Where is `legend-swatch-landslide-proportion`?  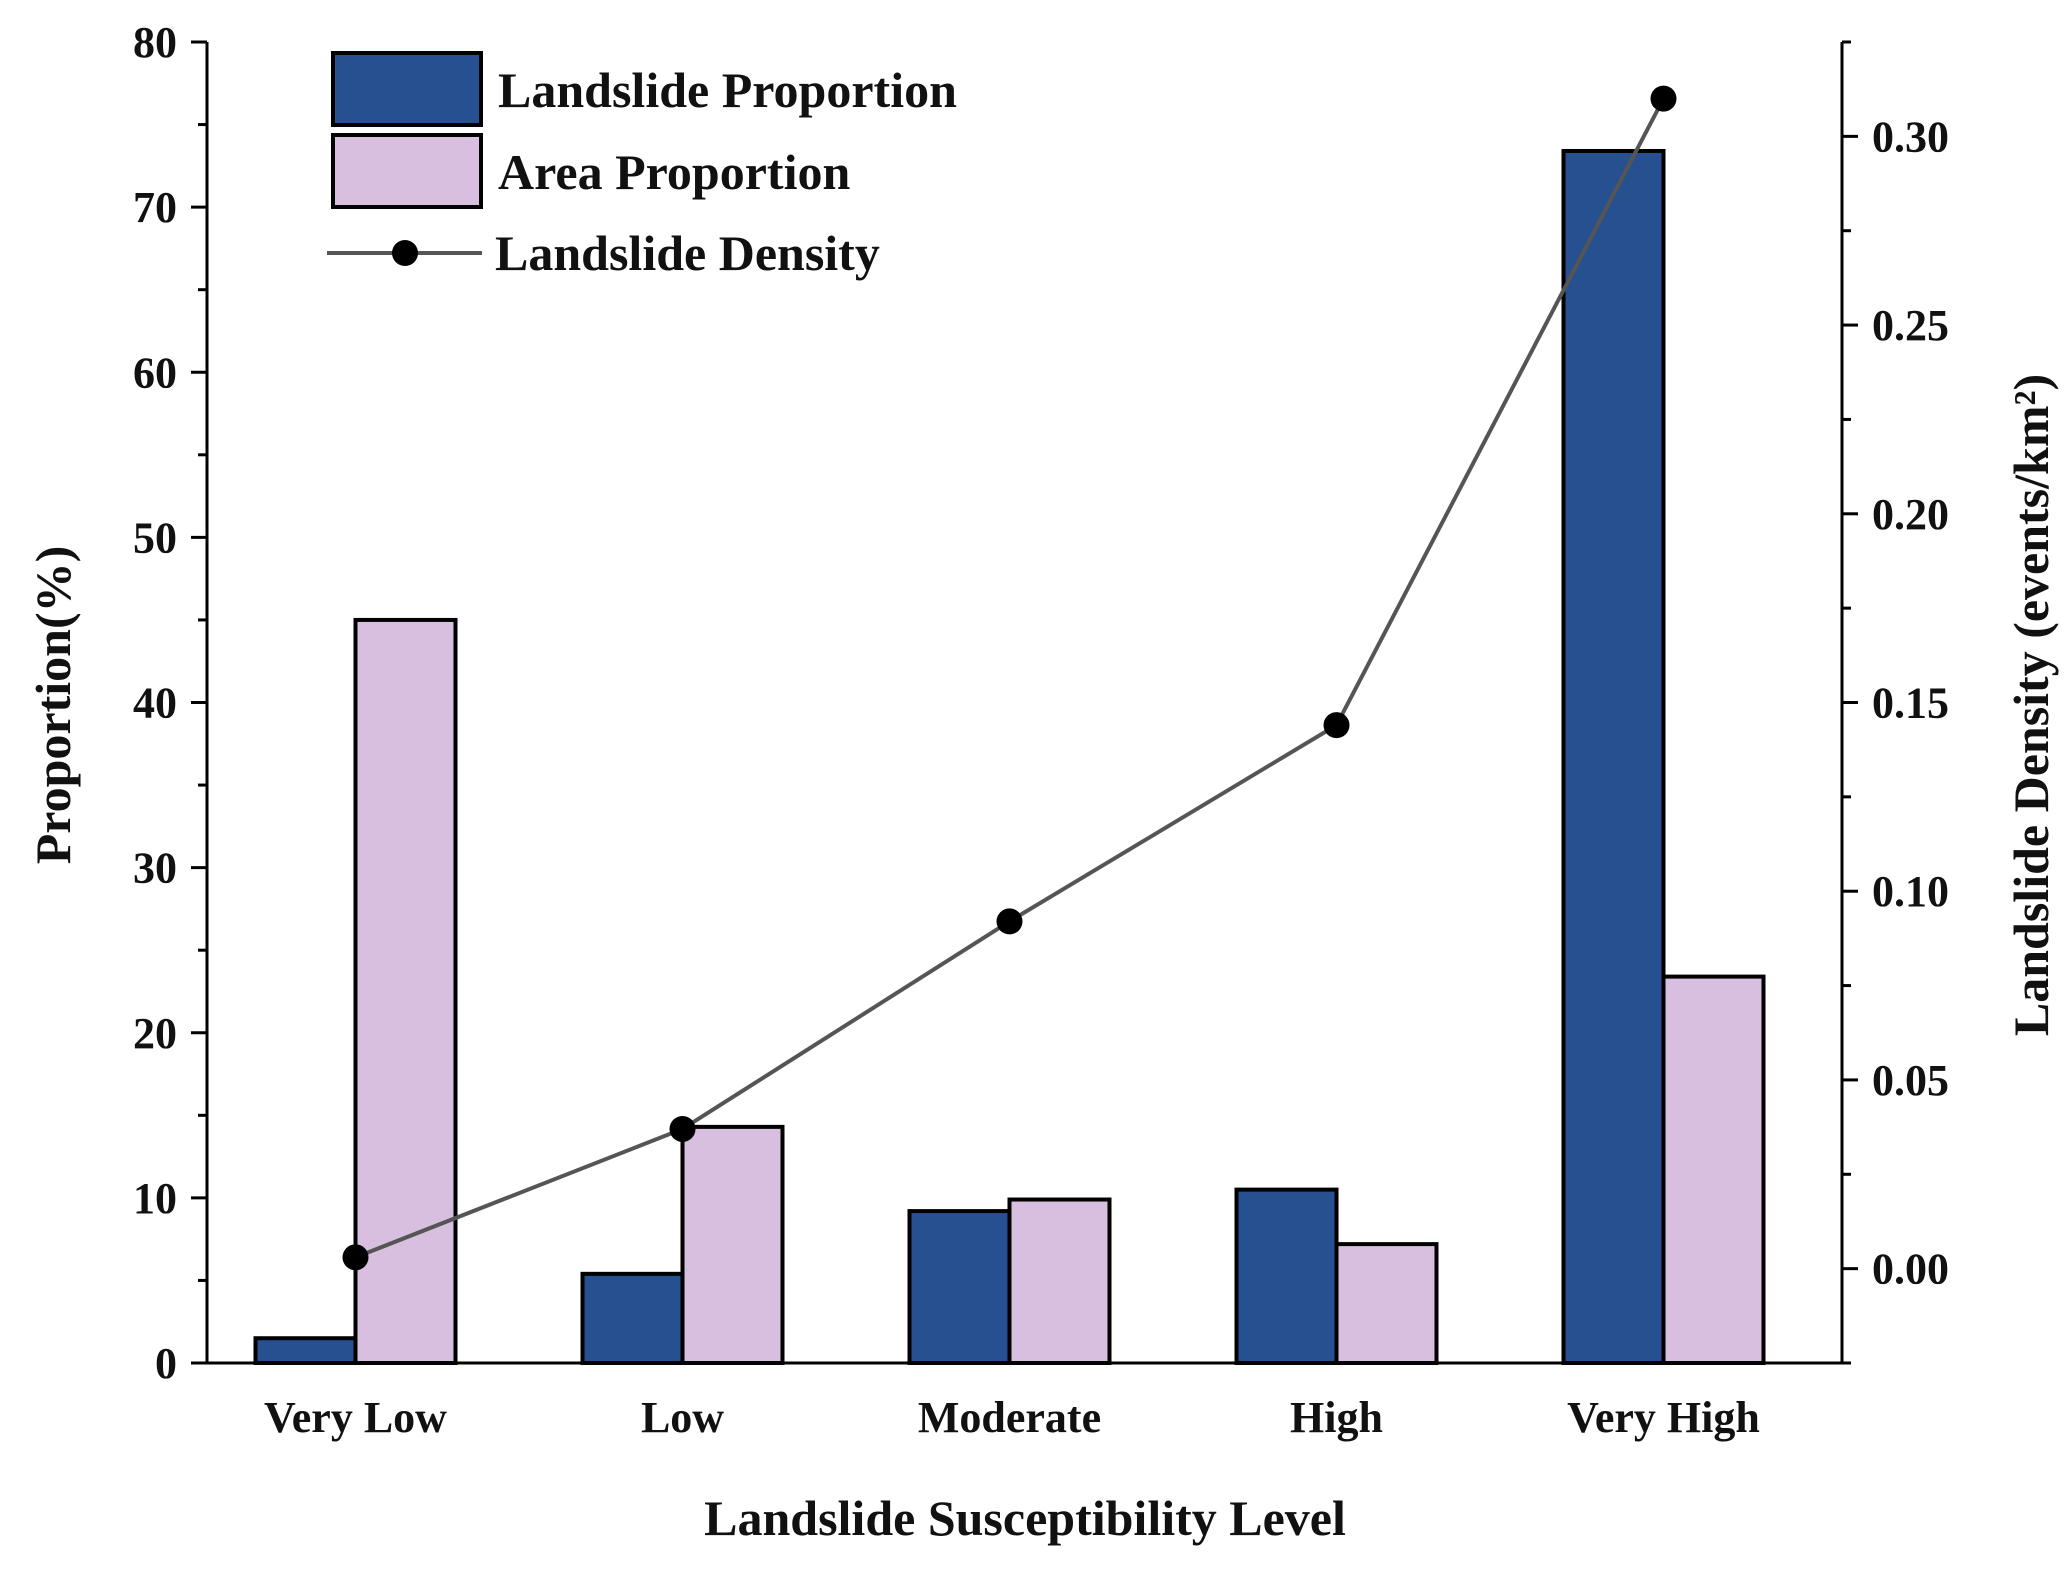
legend-swatch-landslide-proportion is located at coordinates (407, 89).